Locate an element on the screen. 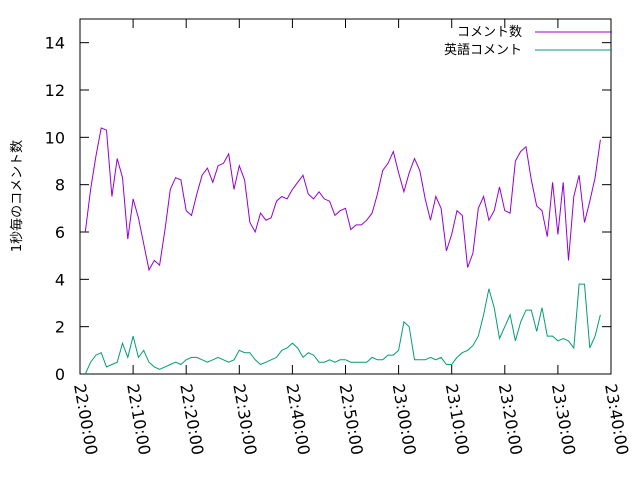 This screenshot has width=640, height=480. y-tick-label: 10 is located at coordinates (55, 137).